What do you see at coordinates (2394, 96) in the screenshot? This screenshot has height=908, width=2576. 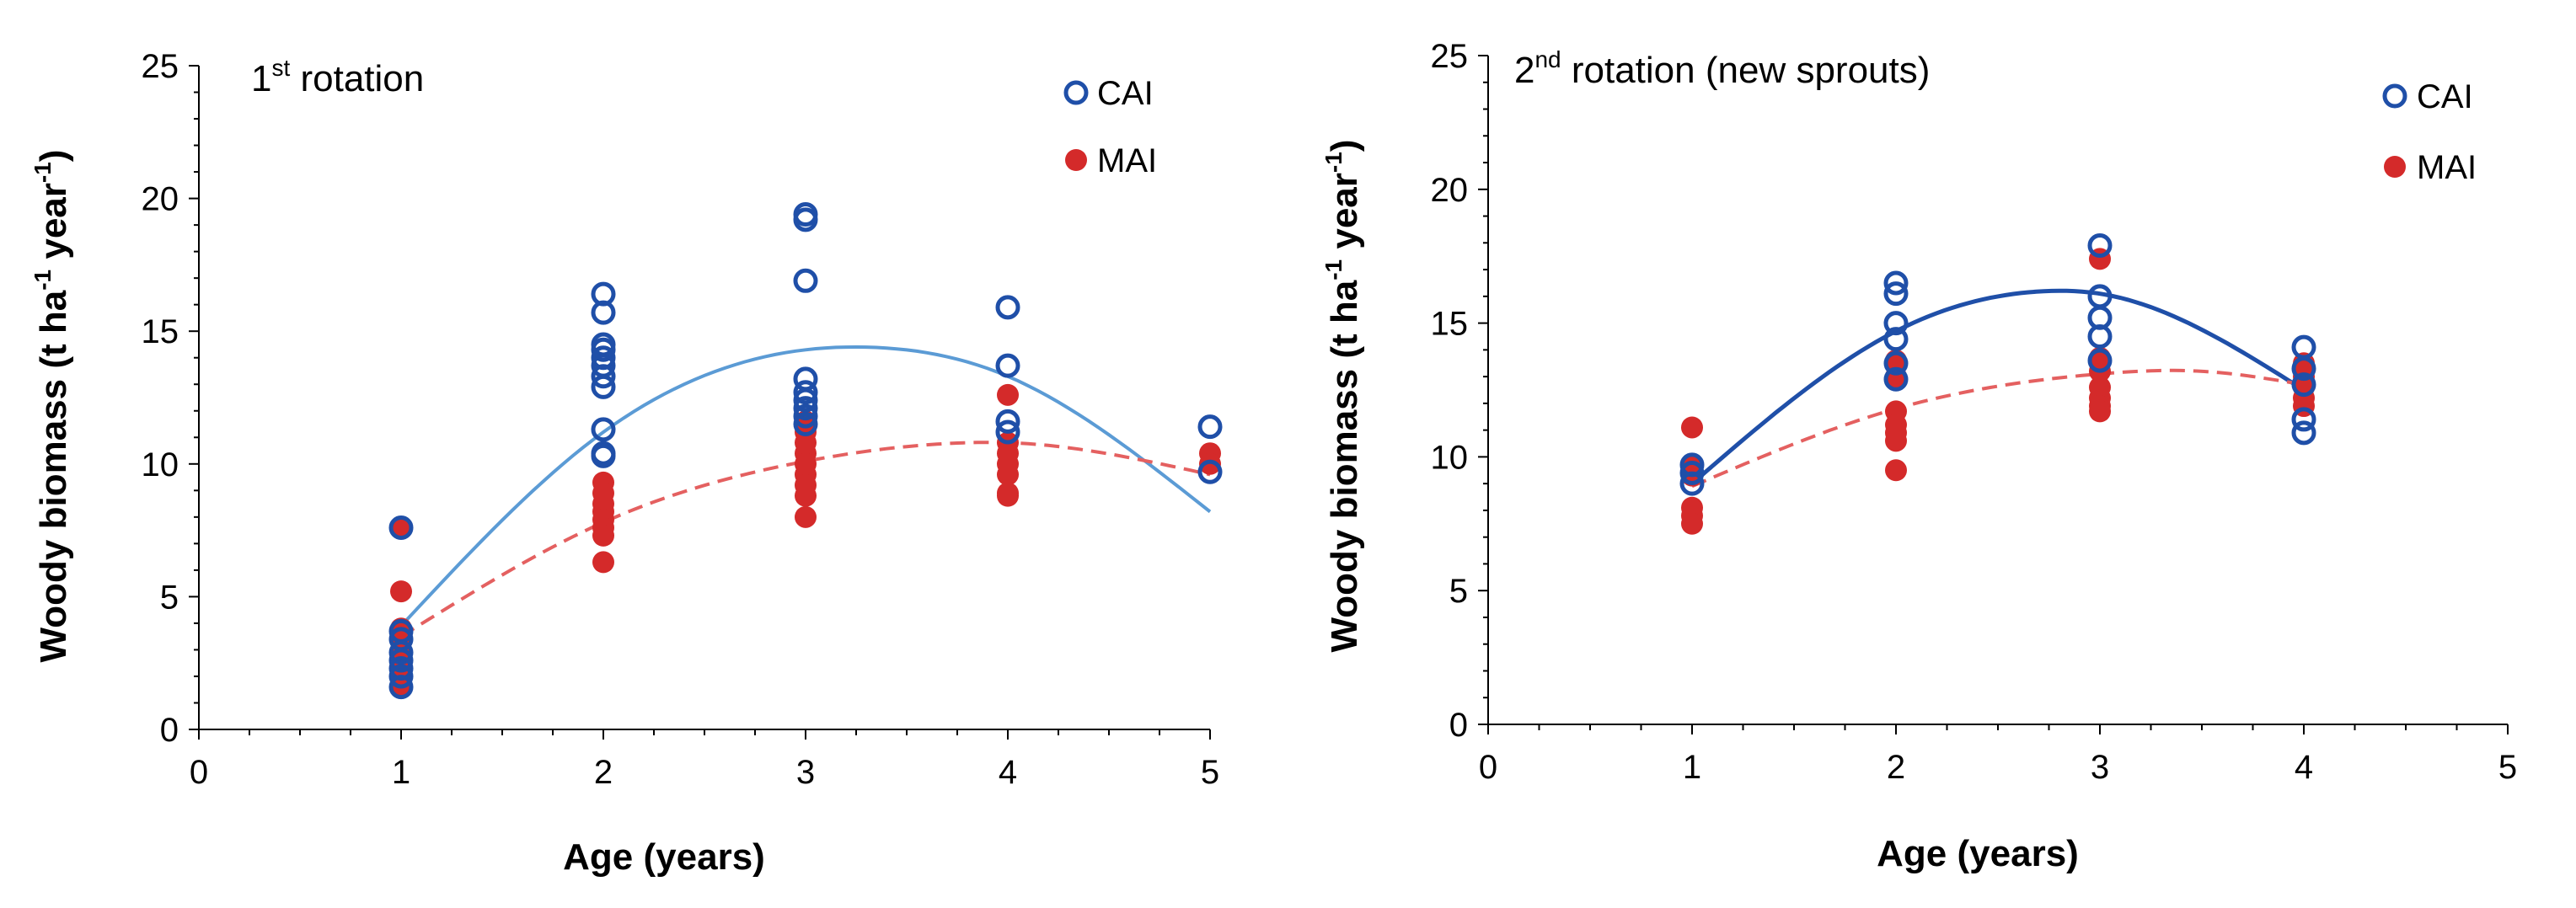 I see `right-legend-cai-marker` at bounding box center [2394, 96].